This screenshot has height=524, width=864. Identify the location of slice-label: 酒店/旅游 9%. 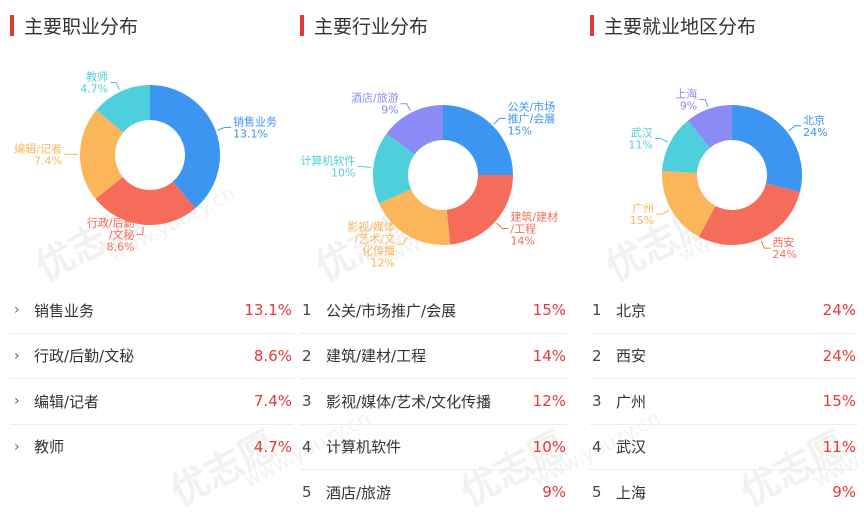
(375, 104).